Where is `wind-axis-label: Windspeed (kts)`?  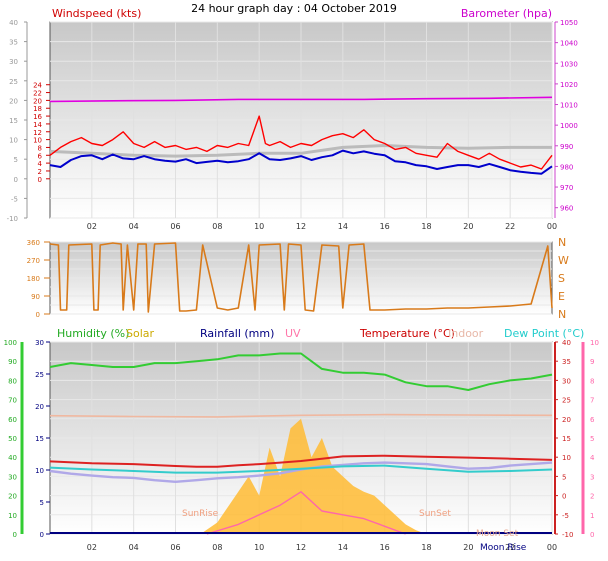
wind-axis-label: Windspeed (kts) is located at coordinates (96, 13).